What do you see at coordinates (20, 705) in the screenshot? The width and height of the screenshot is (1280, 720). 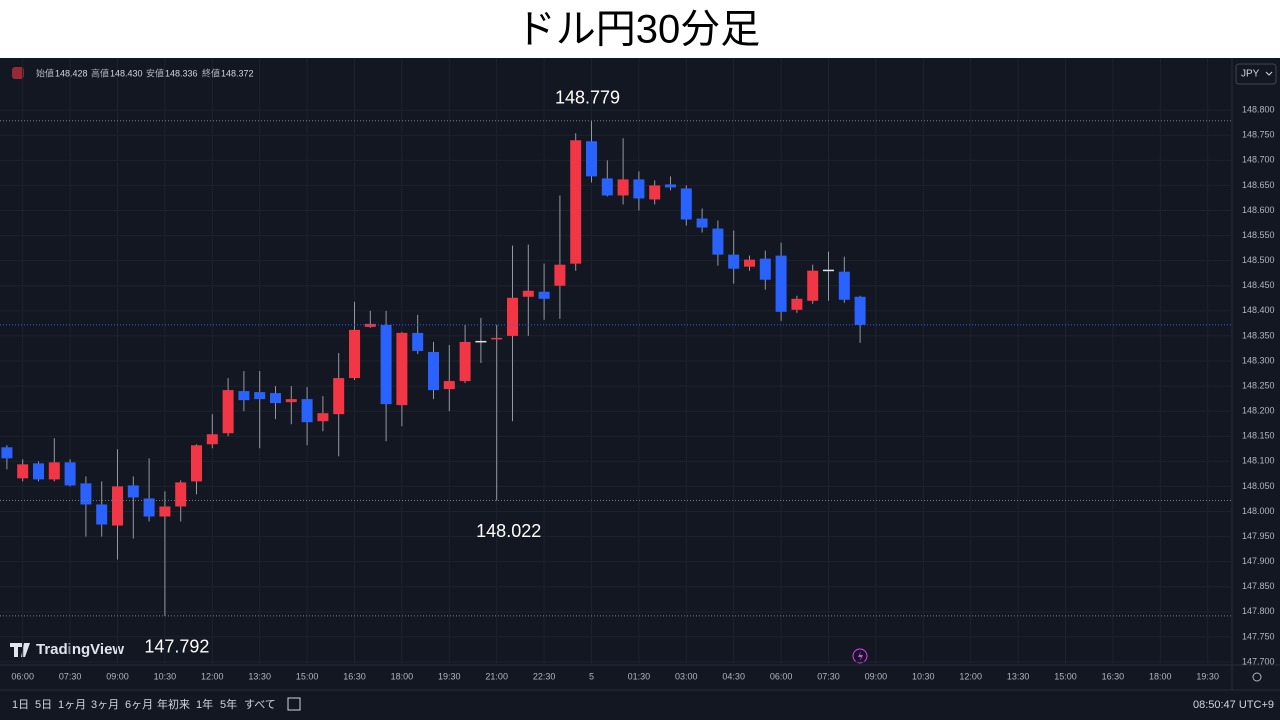 I see `range-button: 1日` at bounding box center [20, 705].